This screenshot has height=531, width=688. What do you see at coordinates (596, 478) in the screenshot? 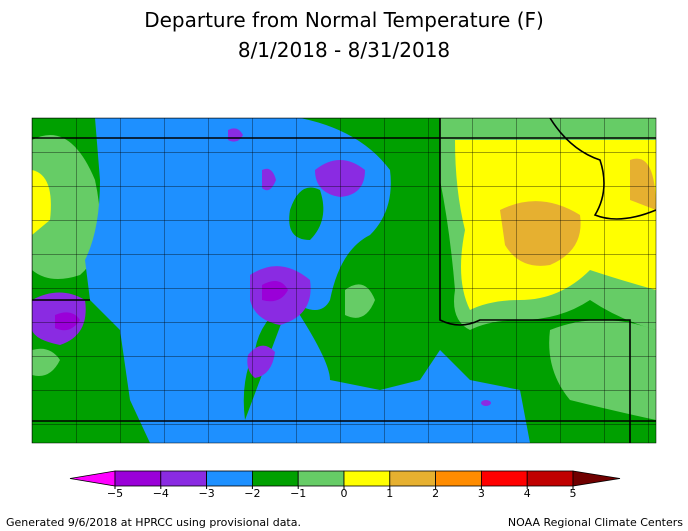
I see `colorbar-over` at bounding box center [596, 478].